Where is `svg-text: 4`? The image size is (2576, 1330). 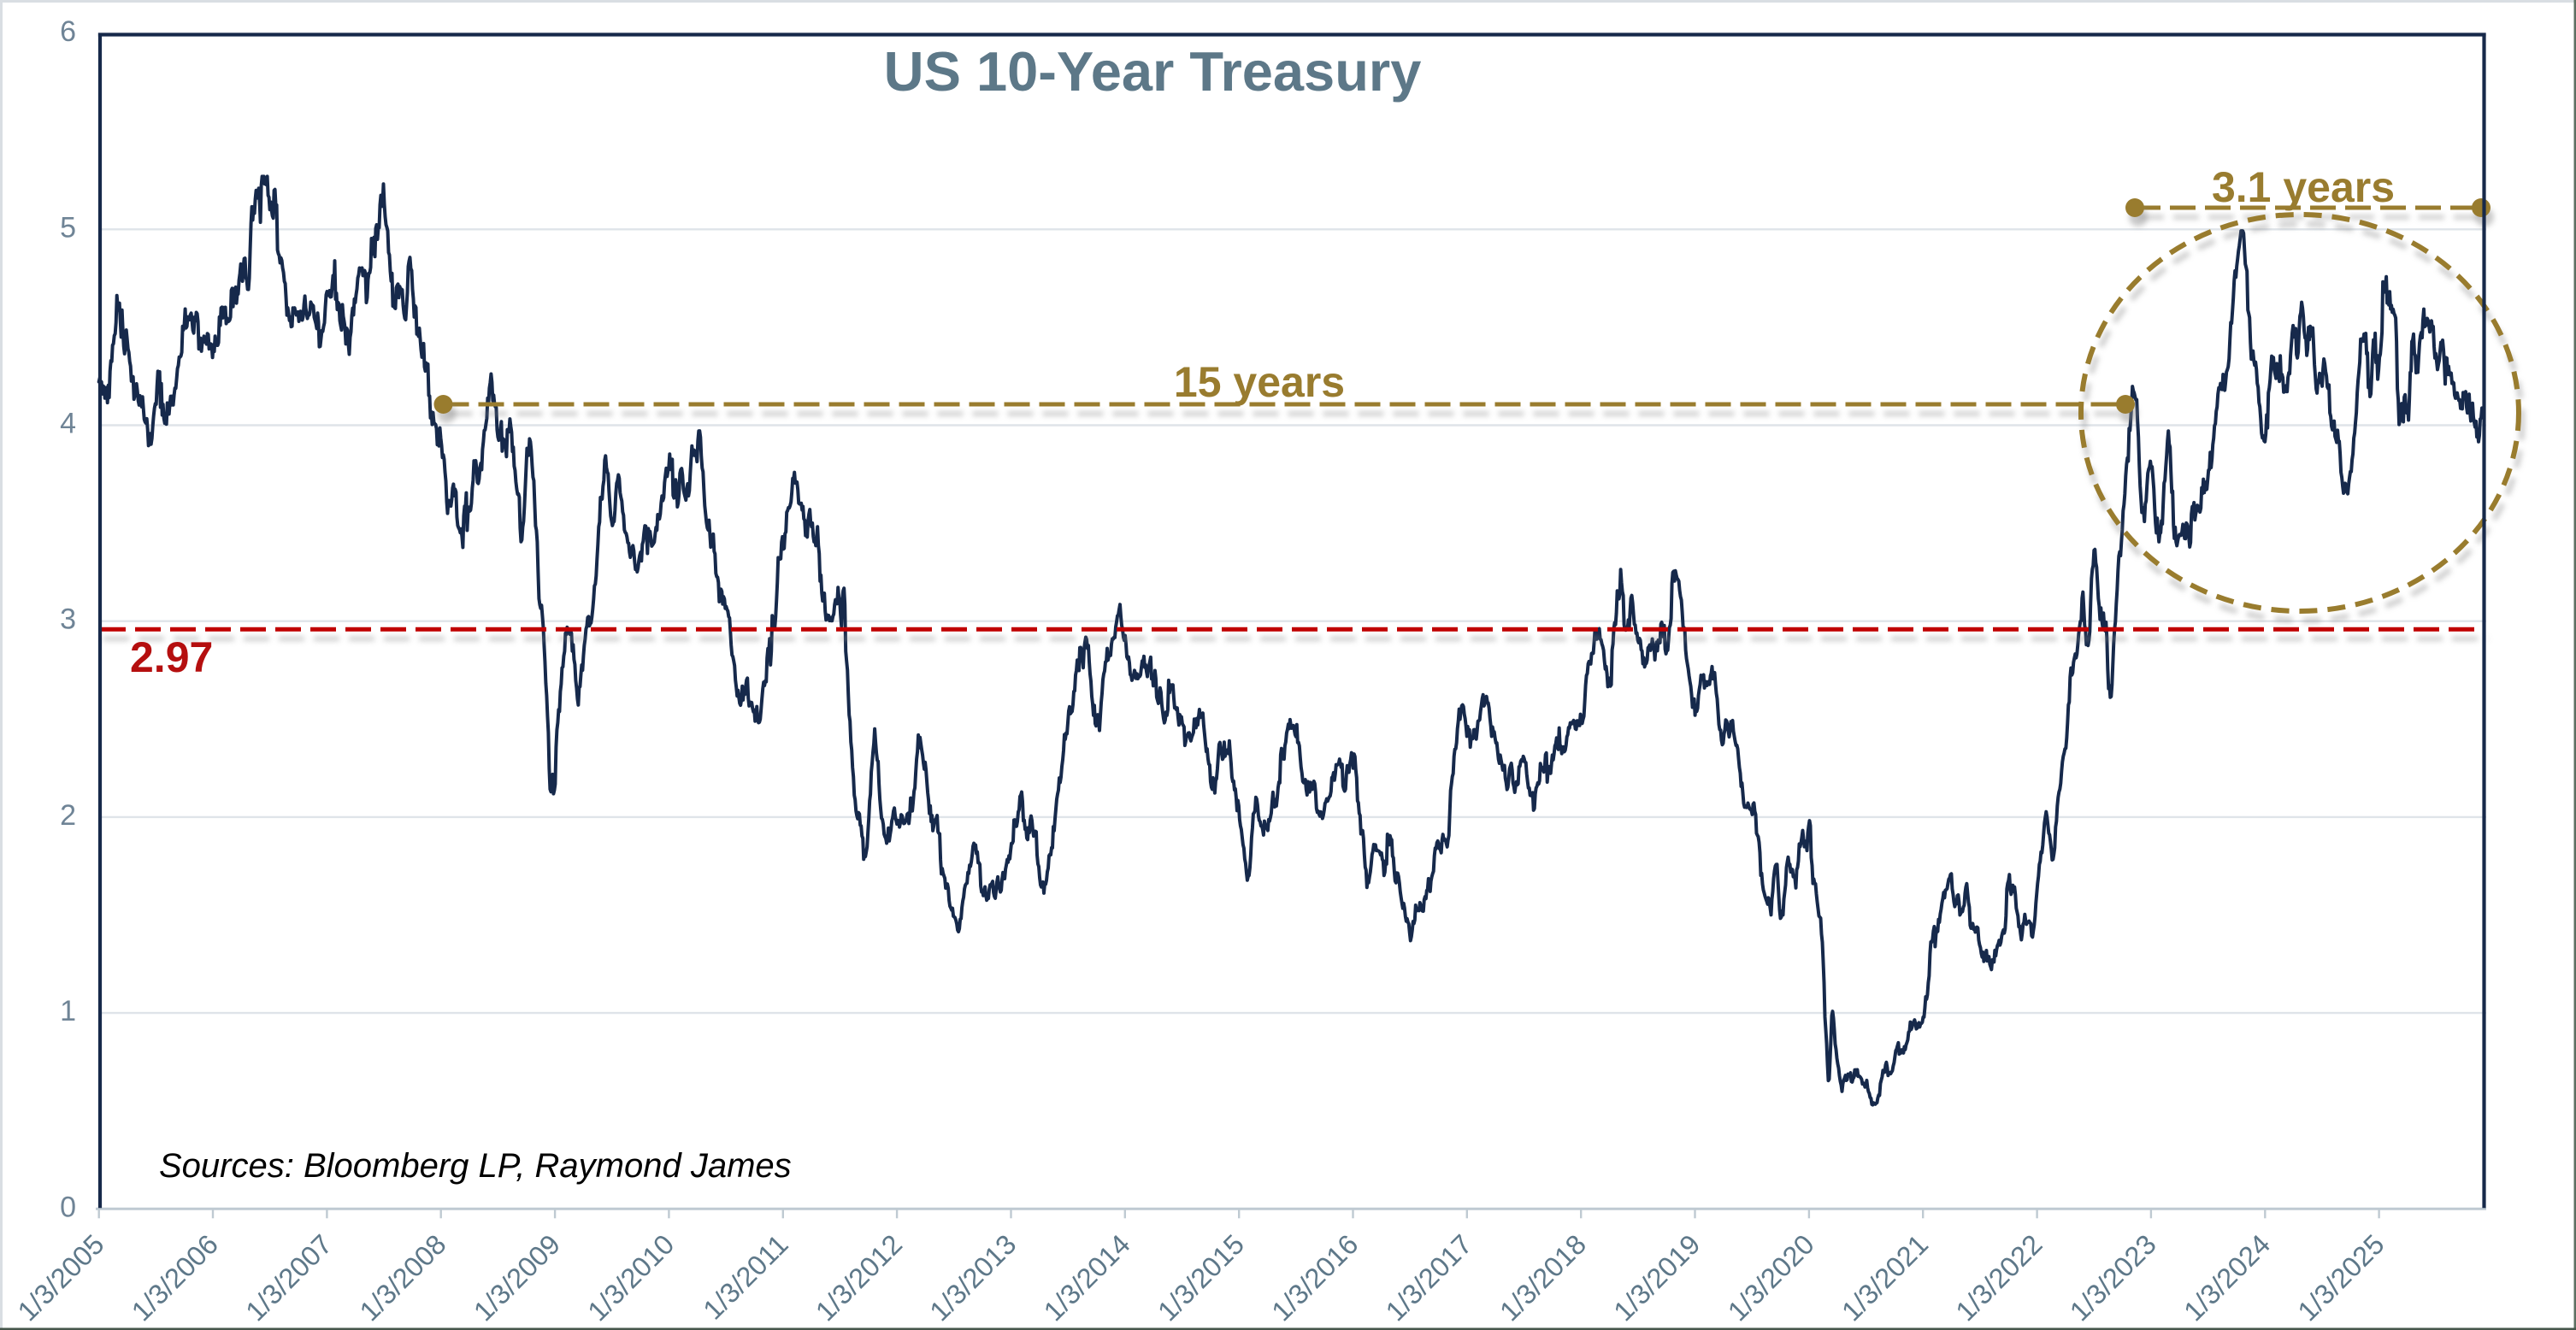 svg-text: 4 is located at coordinates (68, 424).